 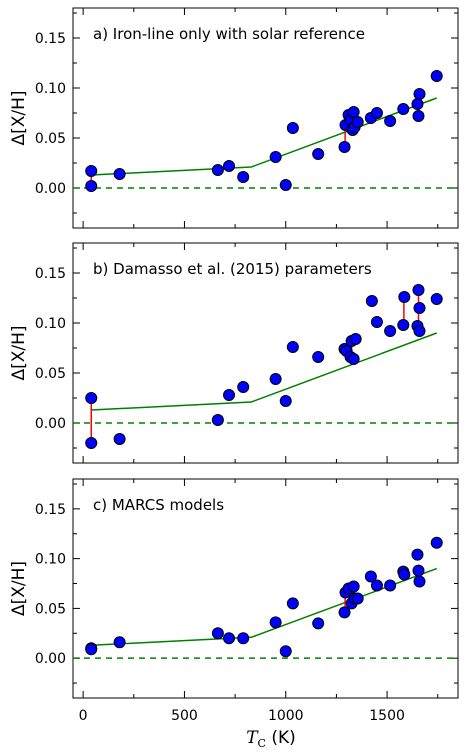 I want to click on x-axis-label-sub: C, so click(x=262, y=743).